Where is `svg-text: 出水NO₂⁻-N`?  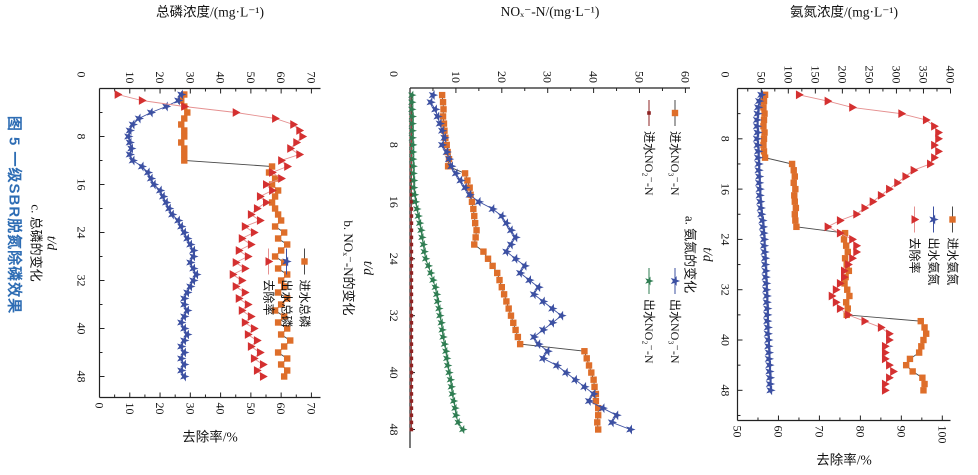 svg-text: 出水NO₂⁻-N is located at coordinates (649, 331).